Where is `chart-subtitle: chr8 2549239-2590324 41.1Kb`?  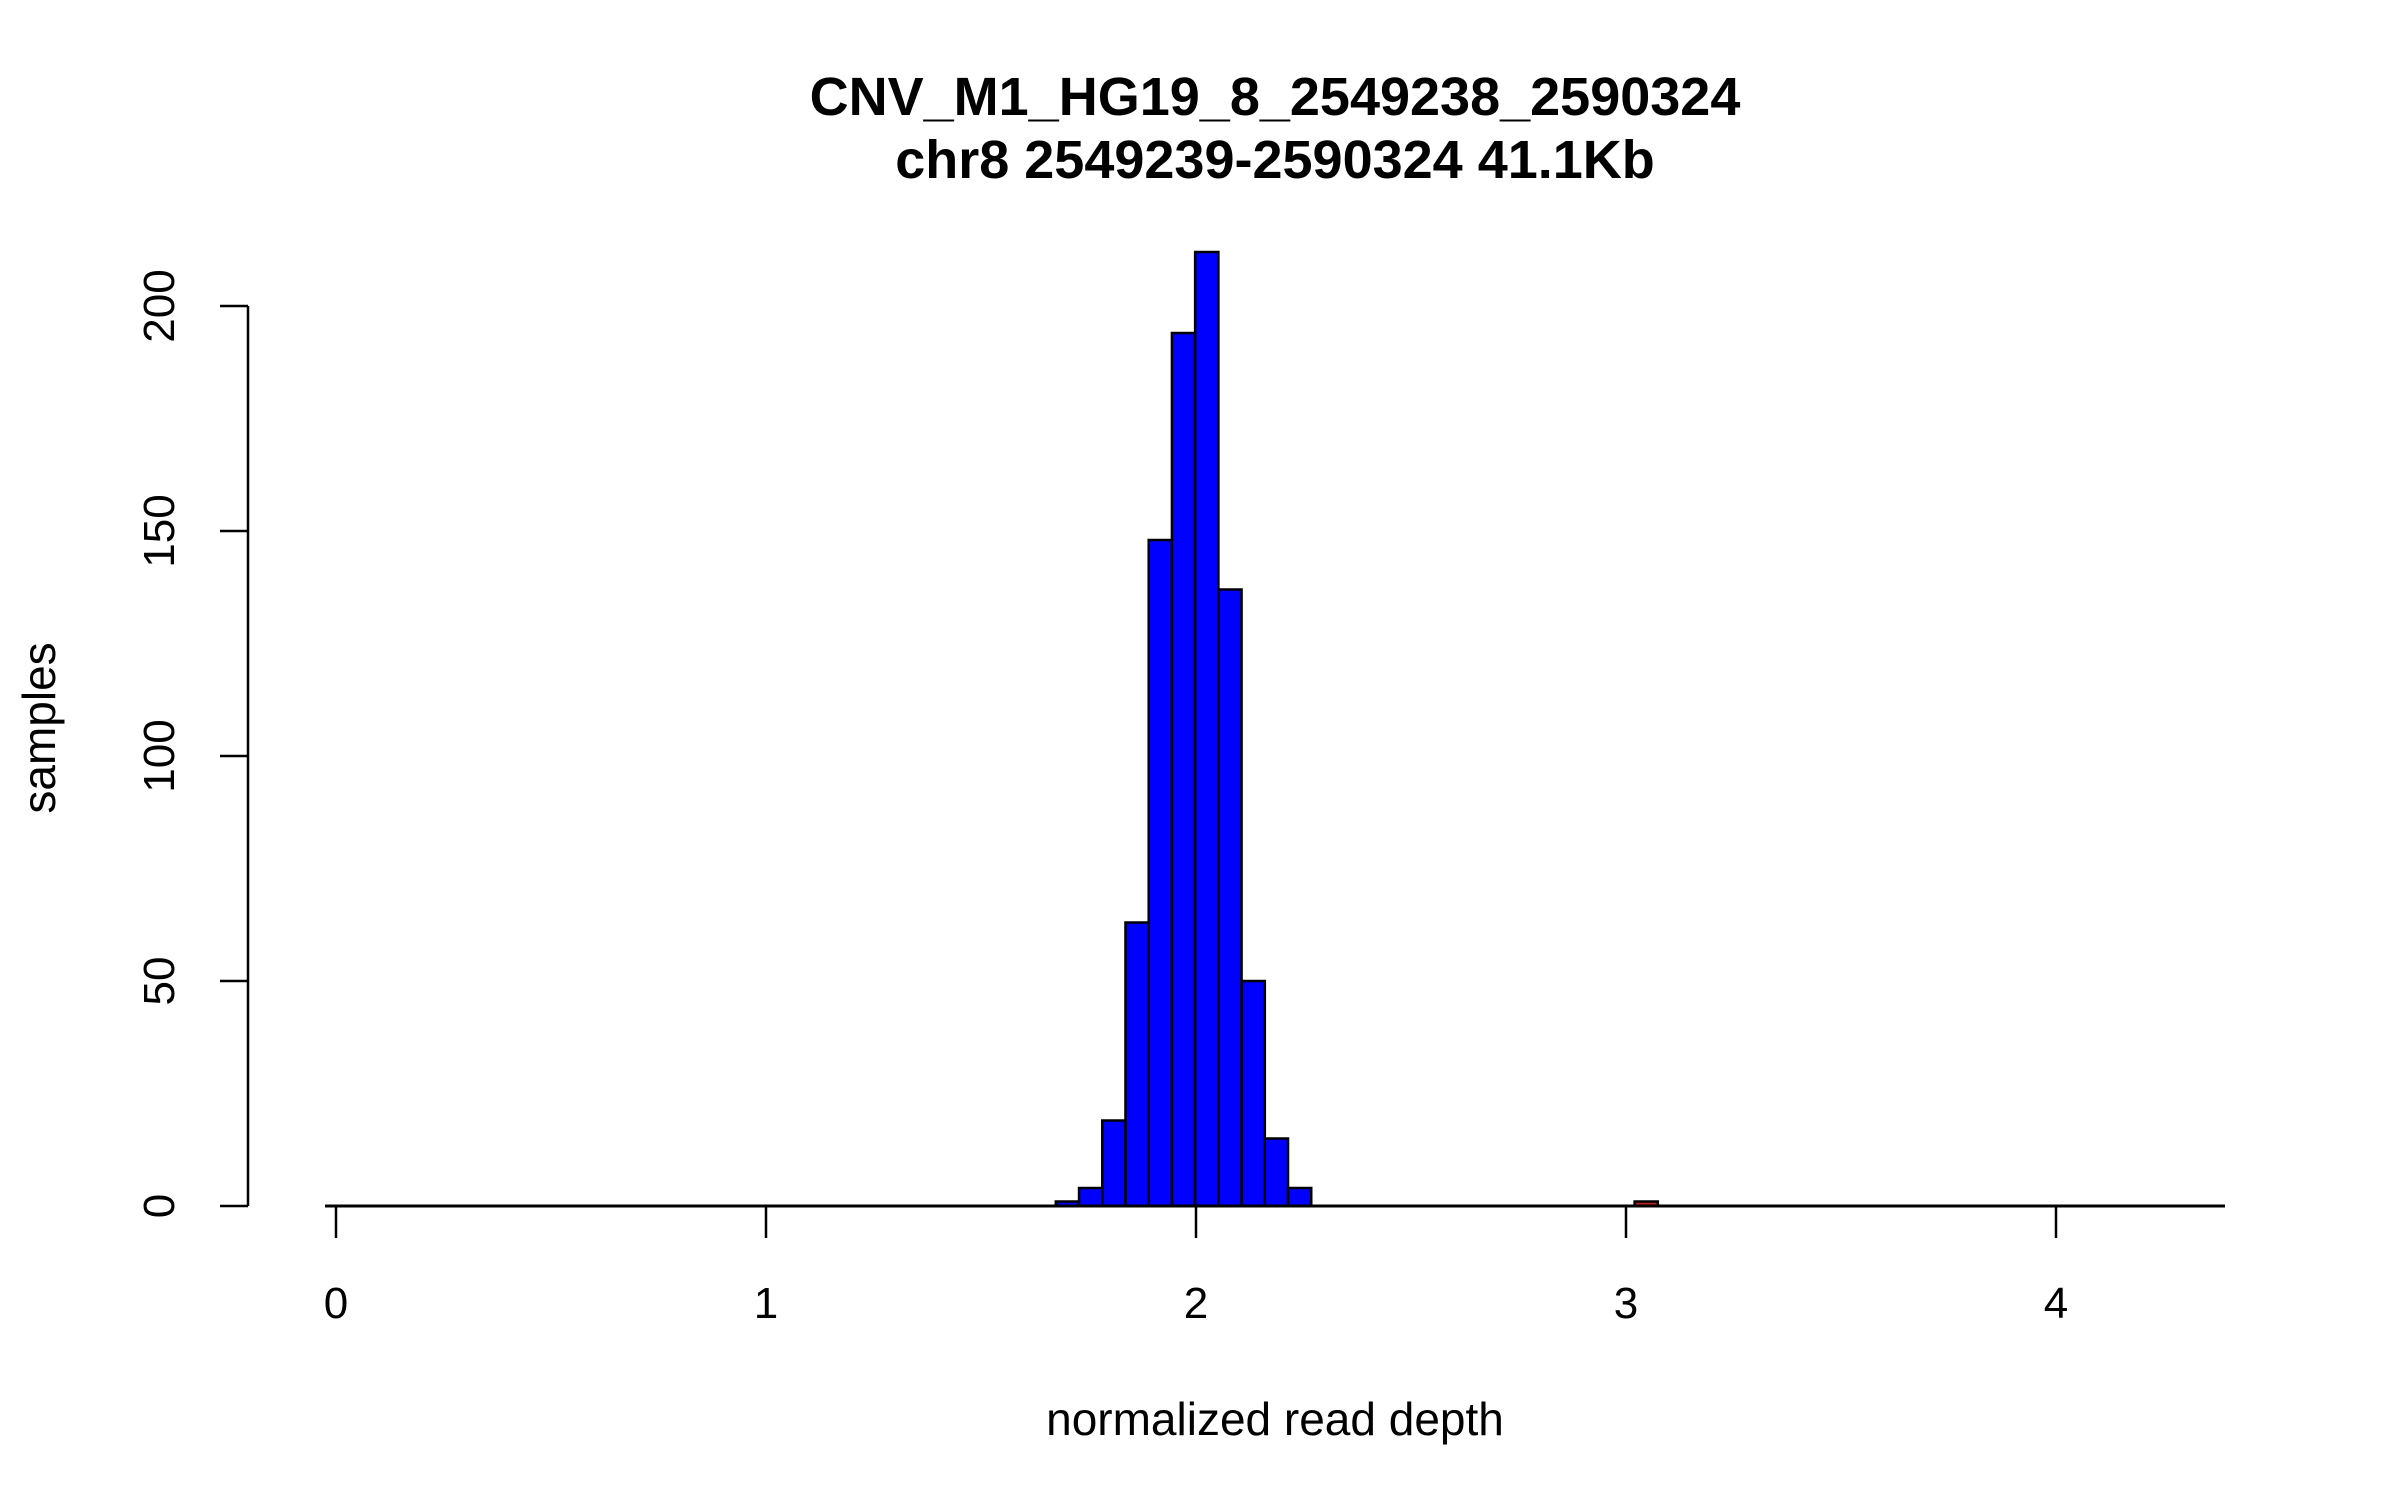 chart-subtitle: chr8 2549239-2590324 41.1Kb is located at coordinates (1275, 160).